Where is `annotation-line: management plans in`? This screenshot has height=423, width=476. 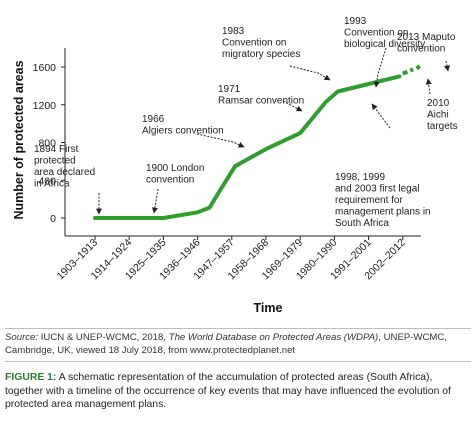
annotation-line: management plans in is located at coordinates (383, 212).